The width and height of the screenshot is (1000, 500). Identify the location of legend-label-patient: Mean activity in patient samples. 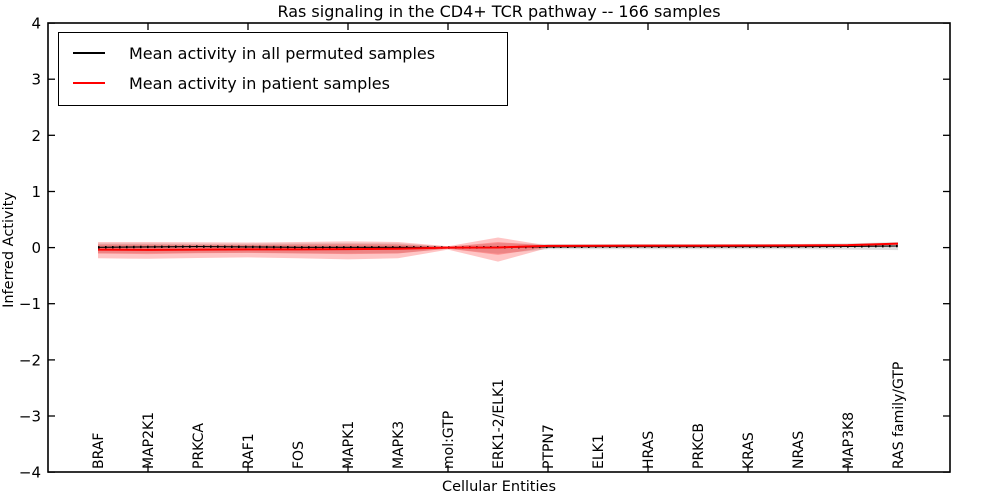
(259, 83).